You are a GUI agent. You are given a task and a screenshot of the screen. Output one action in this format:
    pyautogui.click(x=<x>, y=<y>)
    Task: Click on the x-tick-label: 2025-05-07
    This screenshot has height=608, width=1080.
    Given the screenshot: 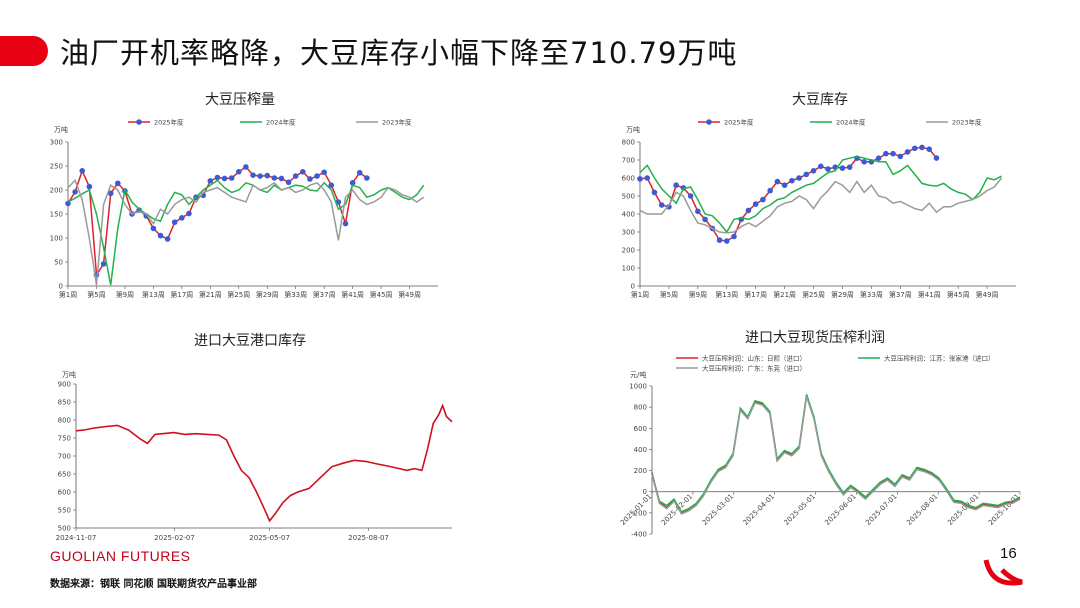 What is the action you would take?
    pyautogui.click(x=269, y=538)
    